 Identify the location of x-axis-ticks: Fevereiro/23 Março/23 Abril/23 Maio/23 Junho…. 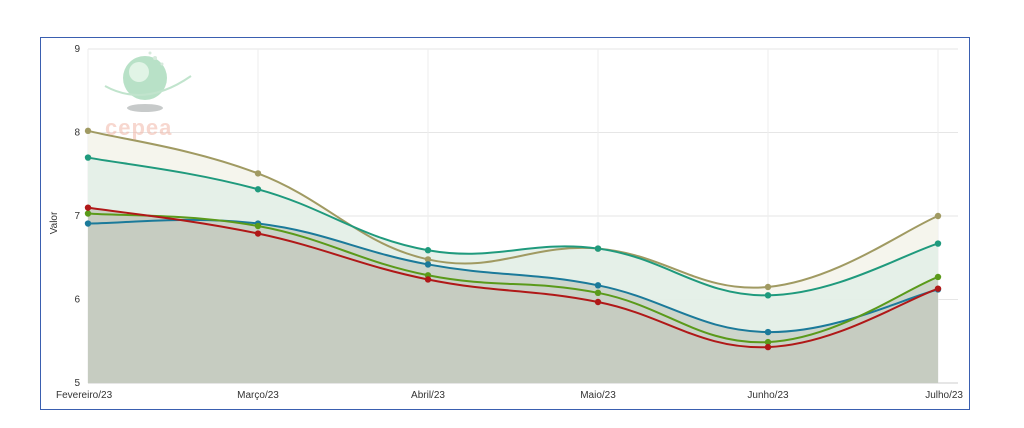
(509, 395).